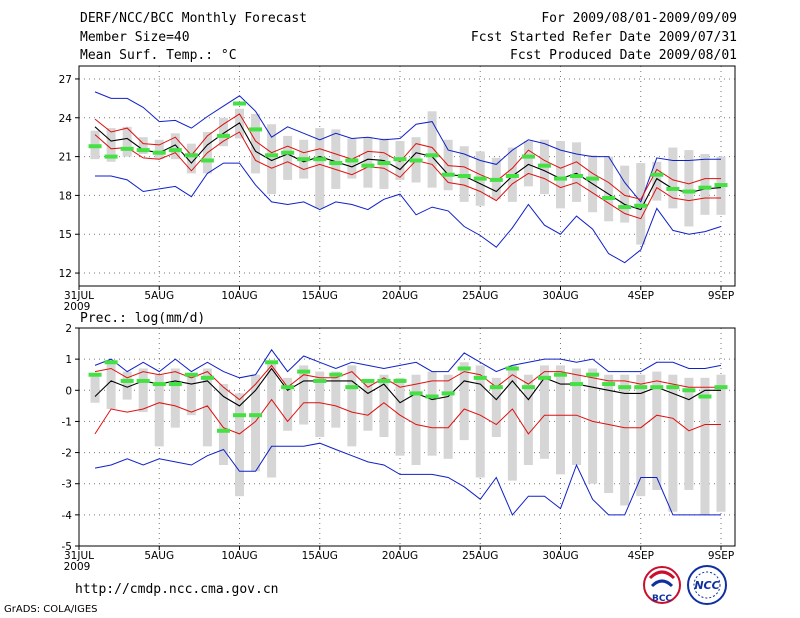 Image resolution: width=800 pixels, height=618 pixels. I want to click on prec-x-tick-label: 20AUG, so click(400, 556).